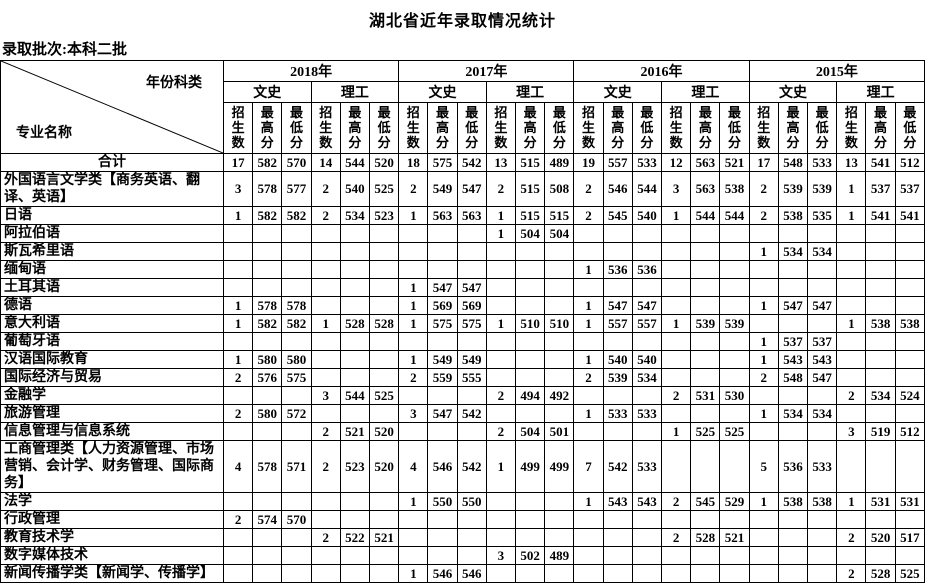 This screenshot has height=583, width=925. Describe the element at coordinates (311, 71) in the screenshot. I see `year-header: 2018年` at that location.